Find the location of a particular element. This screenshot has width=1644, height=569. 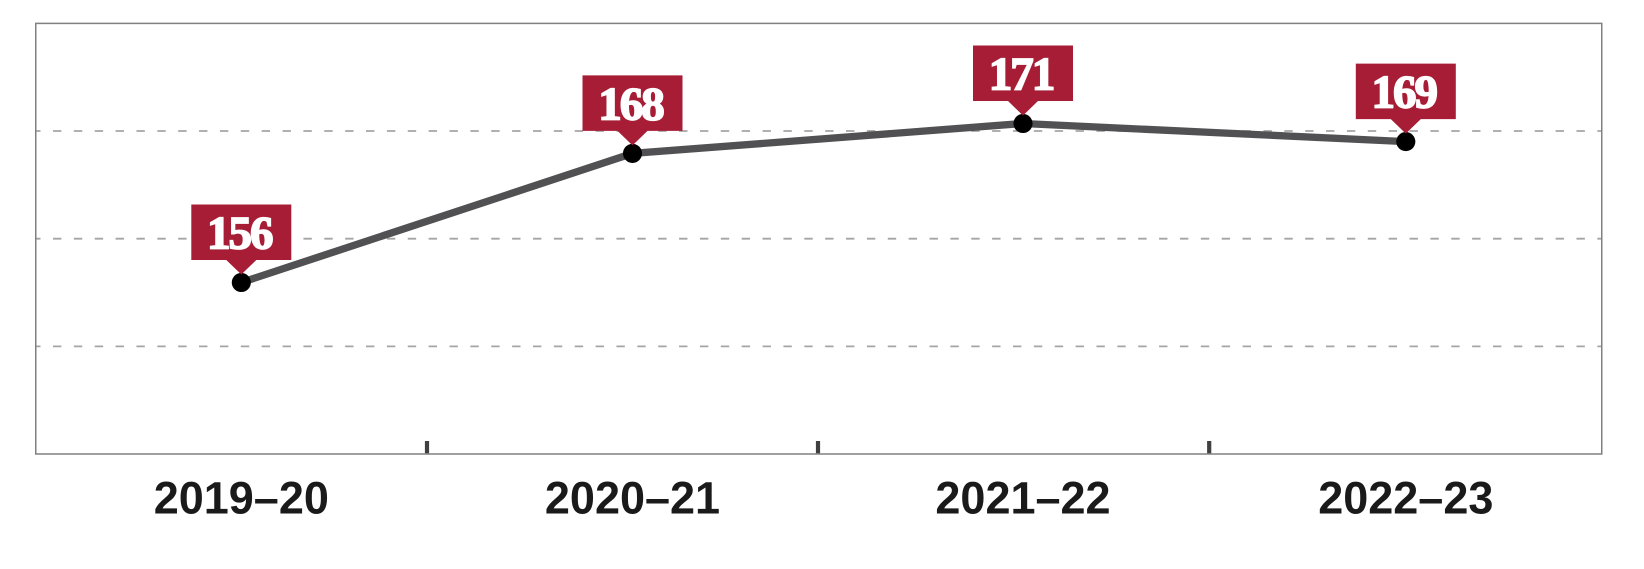

svg-text: 2019–20 is located at coordinates (241, 498).